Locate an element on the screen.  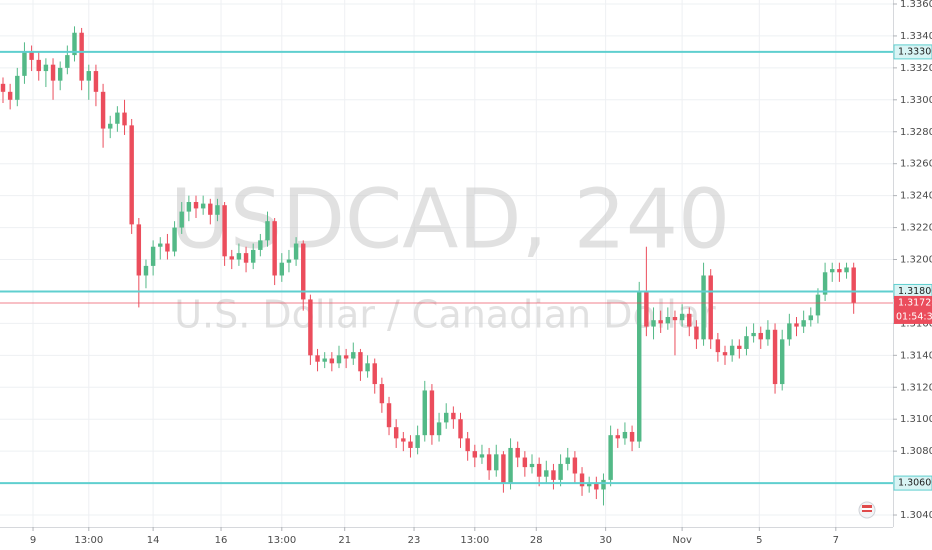
x-tick-label: 5 is located at coordinates (759, 540).